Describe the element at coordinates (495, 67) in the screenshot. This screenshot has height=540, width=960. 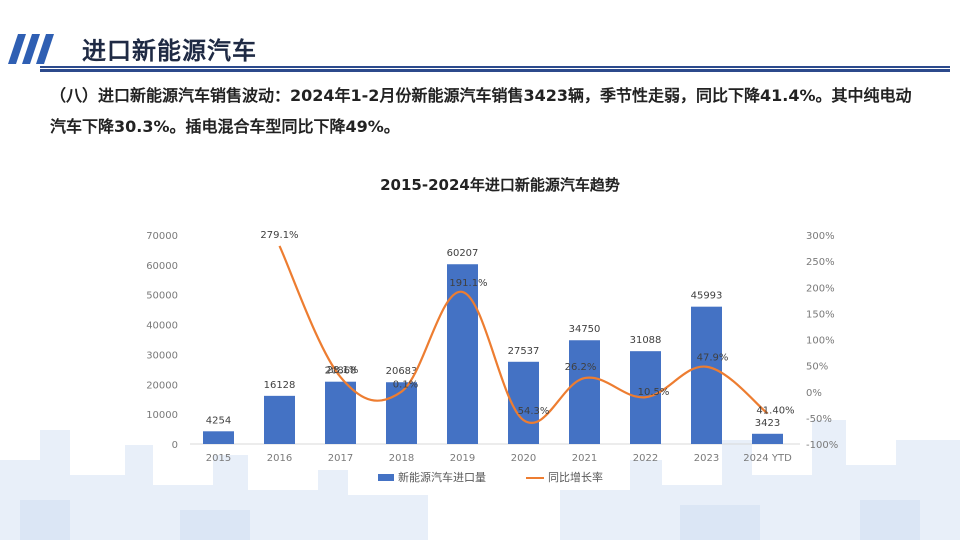
I see `title-rule-thin` at that location.